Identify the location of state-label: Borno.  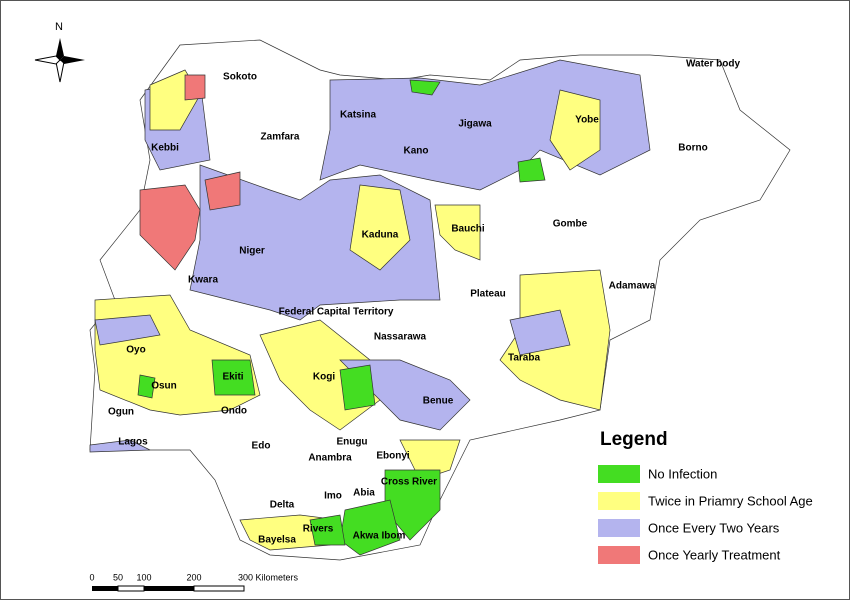
(692, 148).